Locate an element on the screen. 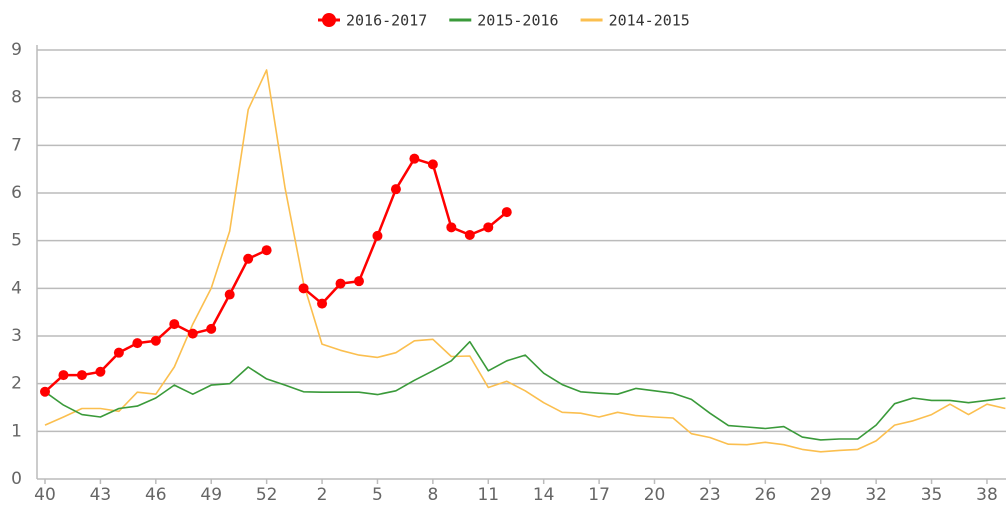 This screenshot has height=508, width=1006. x-tick-label: 52 is located at coordinates (267, 495).